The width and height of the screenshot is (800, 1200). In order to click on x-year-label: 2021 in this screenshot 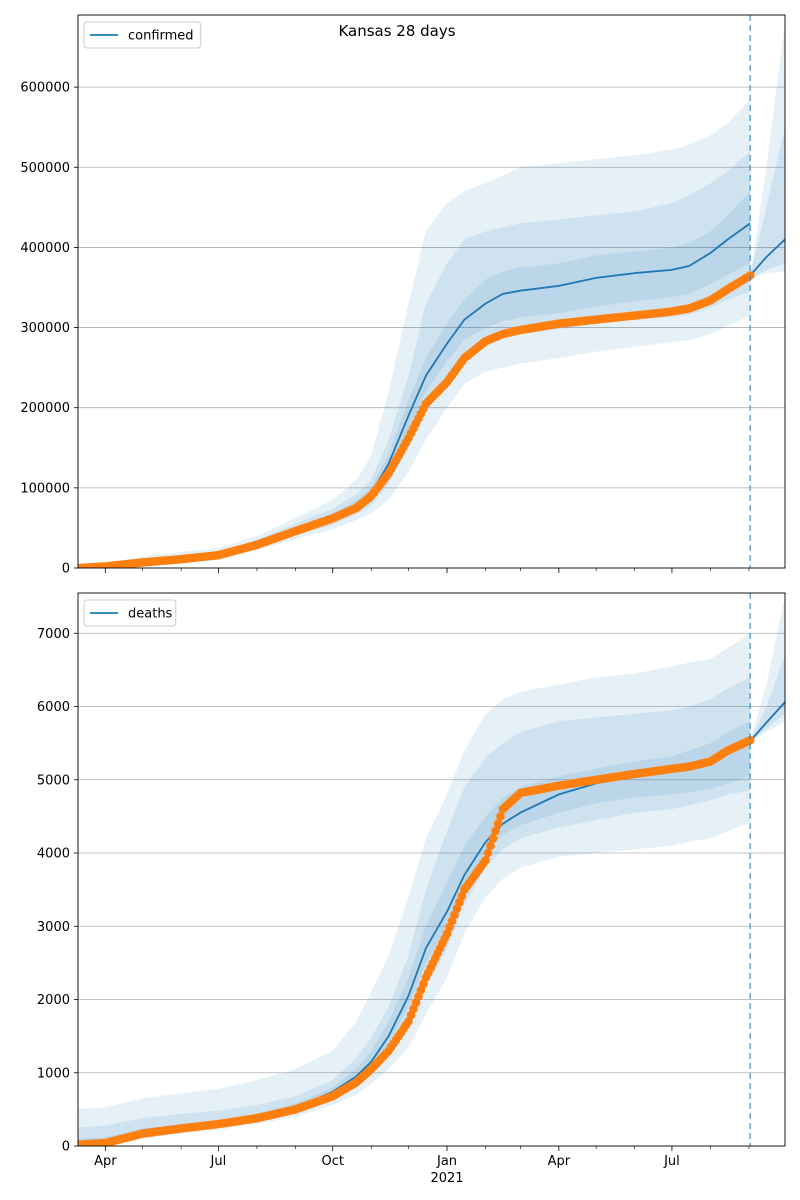, I will do `click(446, 1178)`.